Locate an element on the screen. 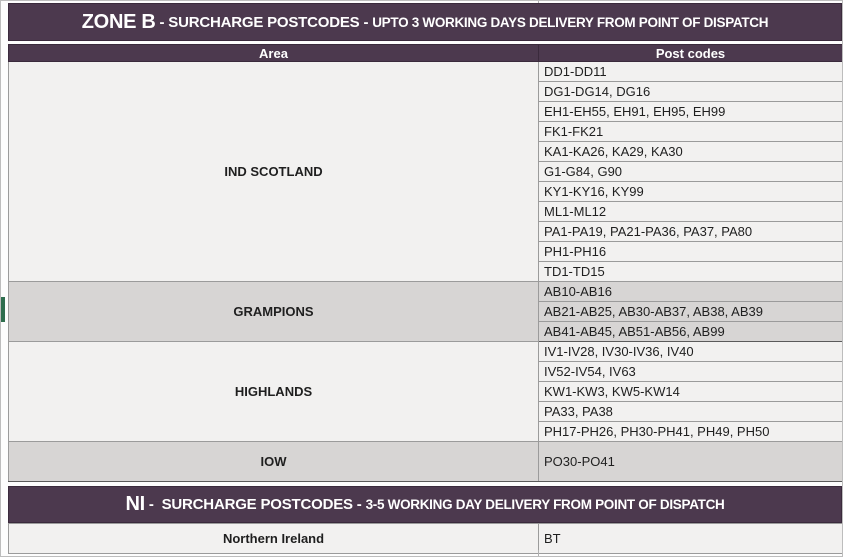 The image size is (843, 557). table-row: PA1-PA19, PA21-PA36, PA37, PA80 is located at coordinates (425, 231).